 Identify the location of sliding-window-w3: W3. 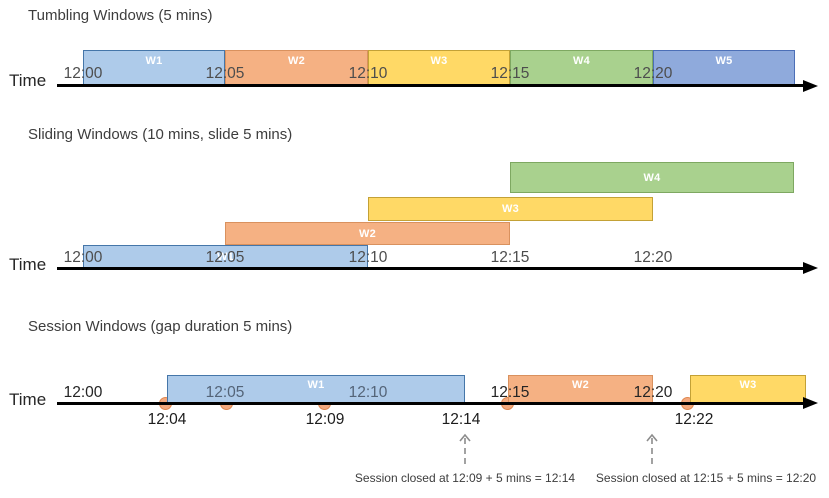
(510, 209).